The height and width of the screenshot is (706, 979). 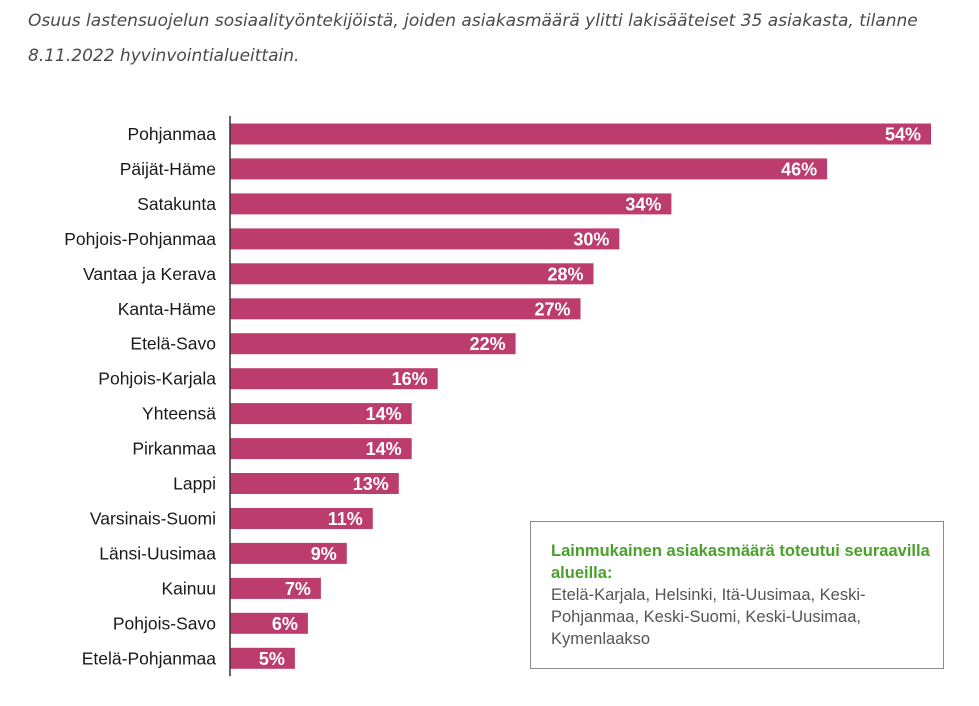 What do you see at coordinates (298, 589) in the screenshot?
I see `data-label: 7%` at bounding box center [298, 589].